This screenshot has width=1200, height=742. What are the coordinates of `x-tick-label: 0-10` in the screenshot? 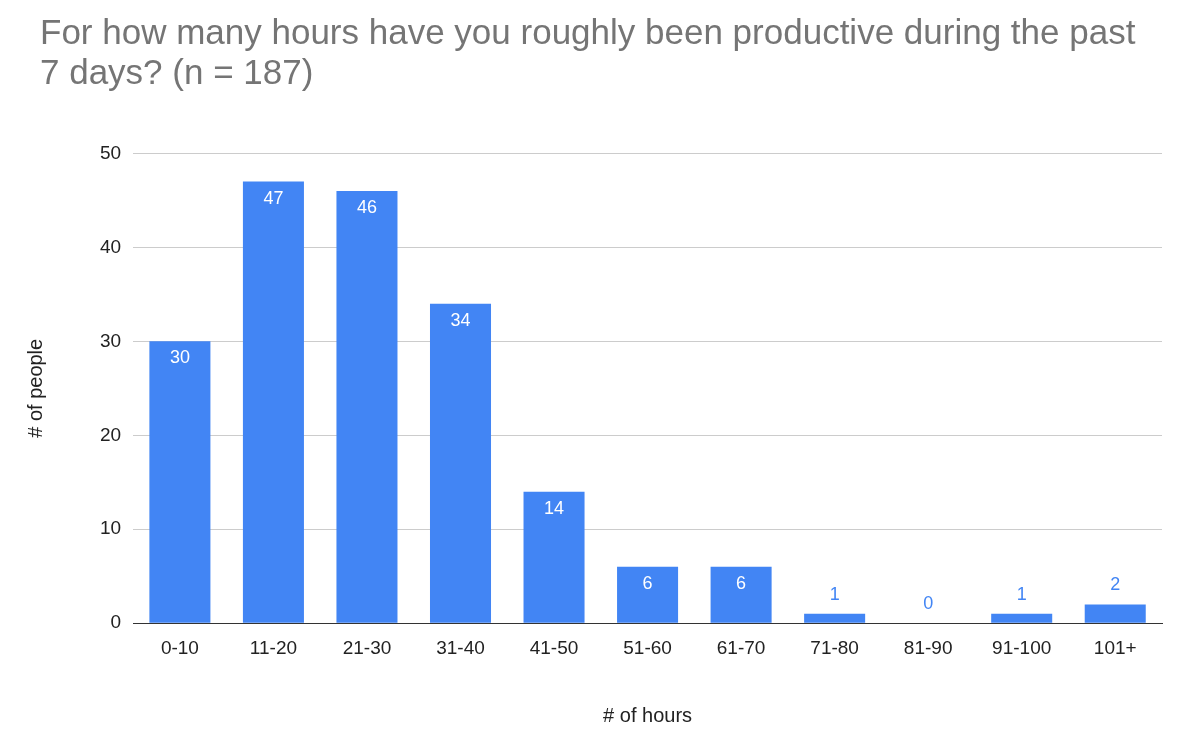 It's located at (179, 647).